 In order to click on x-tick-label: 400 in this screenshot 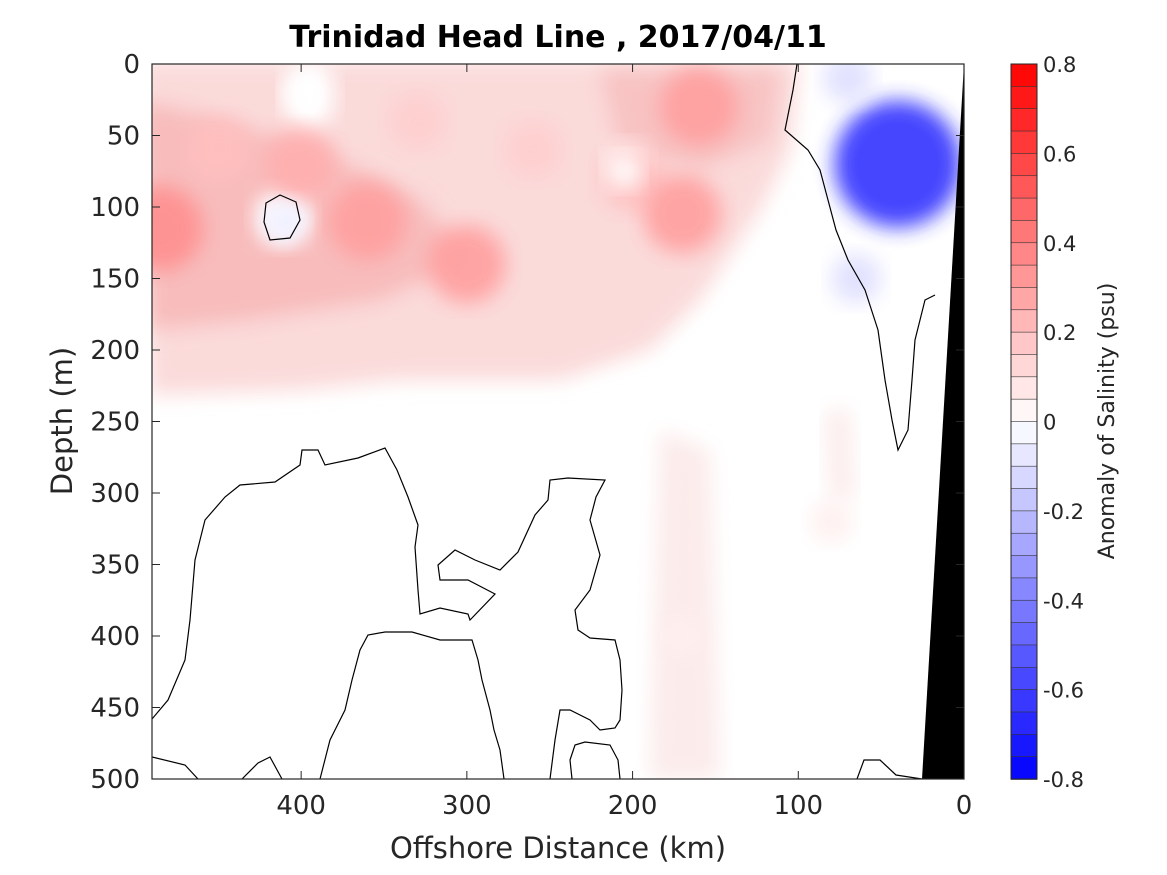, I will do `click(301, 806)`.